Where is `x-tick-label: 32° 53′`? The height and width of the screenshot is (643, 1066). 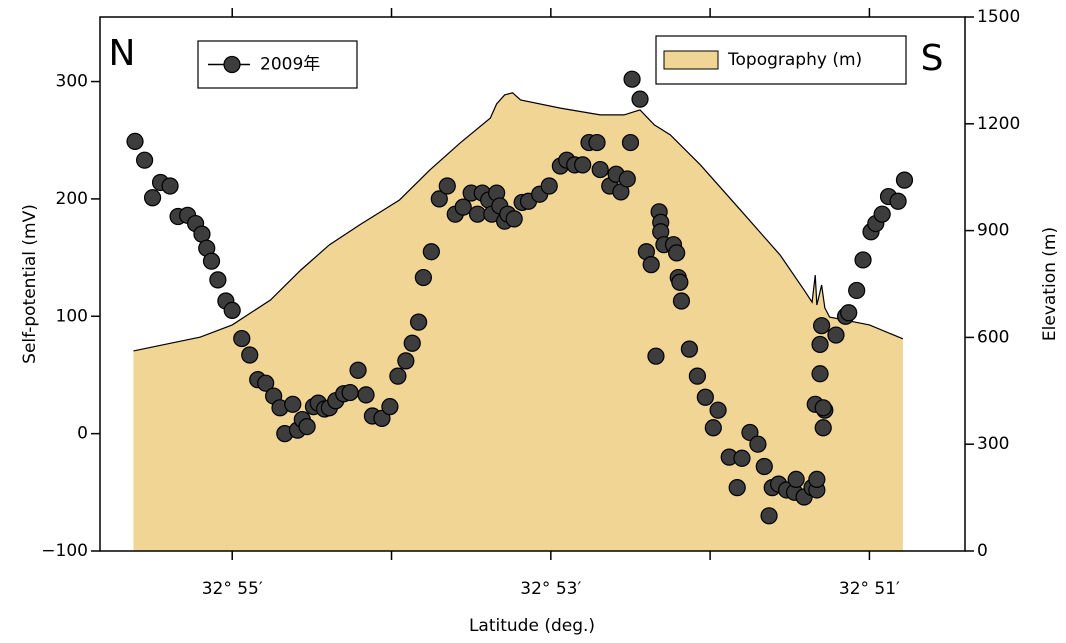 x-tick-label: 32° 53′ is located at coordinates (550, 589).